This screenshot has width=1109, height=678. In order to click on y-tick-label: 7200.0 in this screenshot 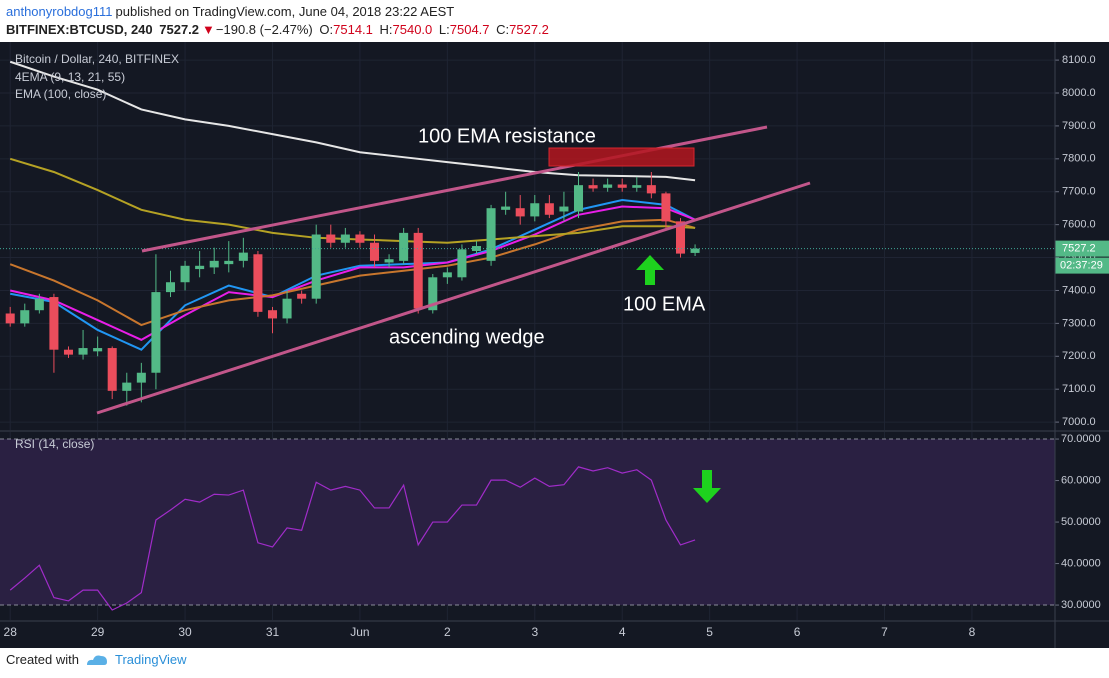, I will do `click(1079, 356)`.